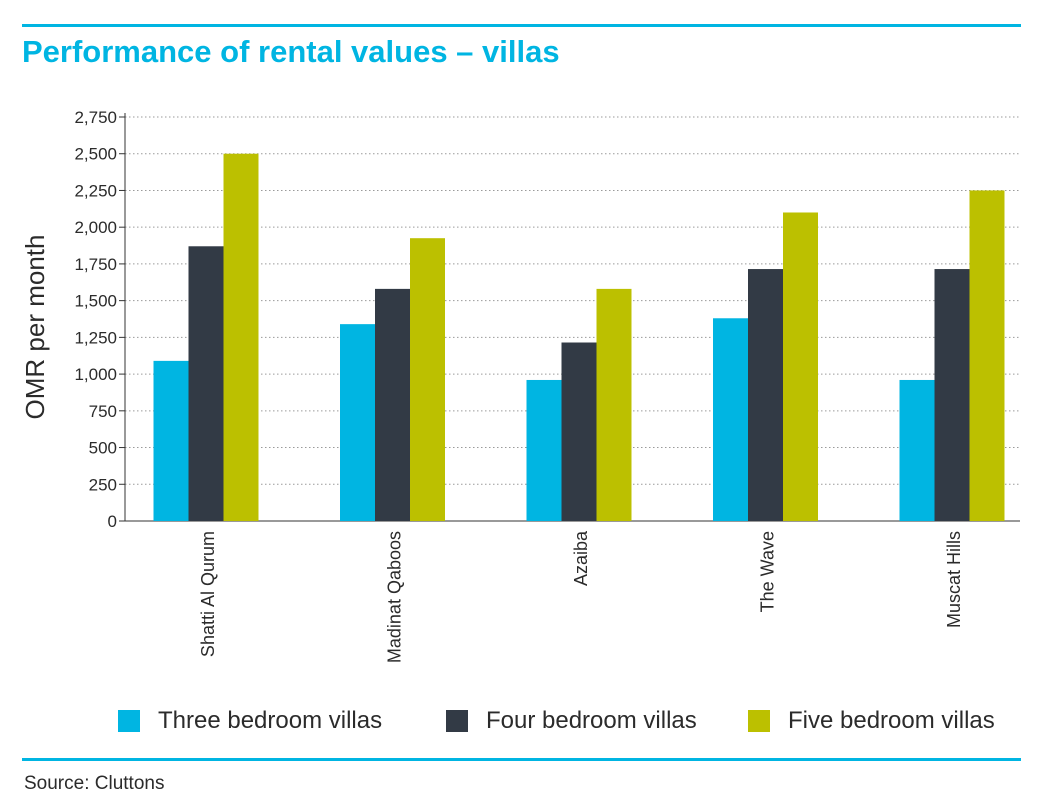 Image resolution: width=1049 pixels, height=812 pixels. Describe the element at coordinates (395, 597) in the screenshot. I see `x-category-label: Madinat Qaboos` at that location.